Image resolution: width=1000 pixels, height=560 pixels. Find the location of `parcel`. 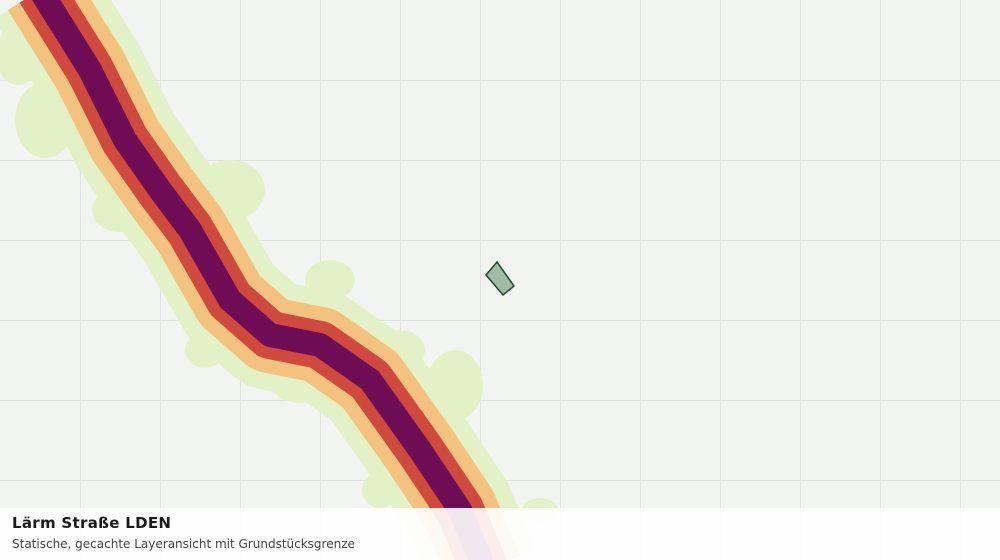

parcel is located at coordinates (500, 278).